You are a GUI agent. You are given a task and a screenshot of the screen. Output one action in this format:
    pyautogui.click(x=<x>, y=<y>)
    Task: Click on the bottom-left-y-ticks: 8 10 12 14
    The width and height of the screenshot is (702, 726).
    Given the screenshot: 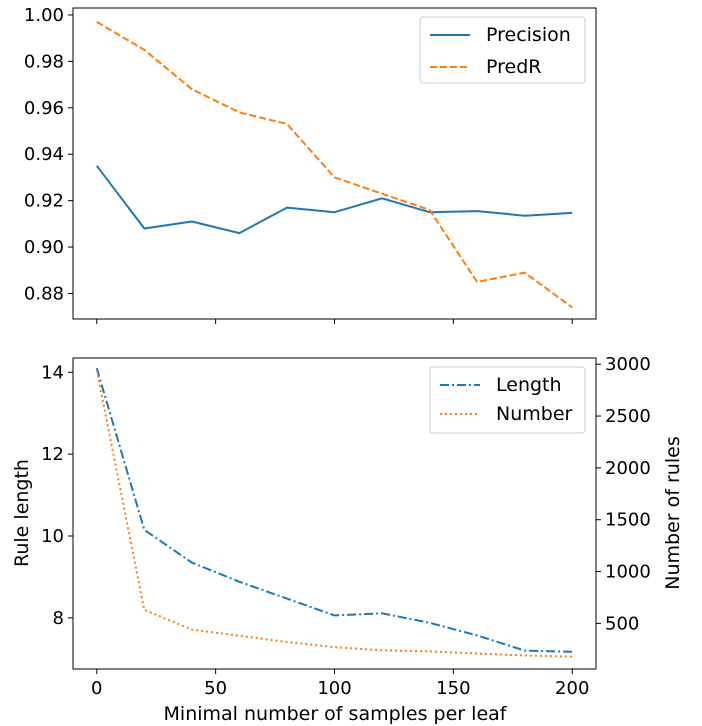 What is the action you would take?
    pyautogui.click(x=57, y=495)
    